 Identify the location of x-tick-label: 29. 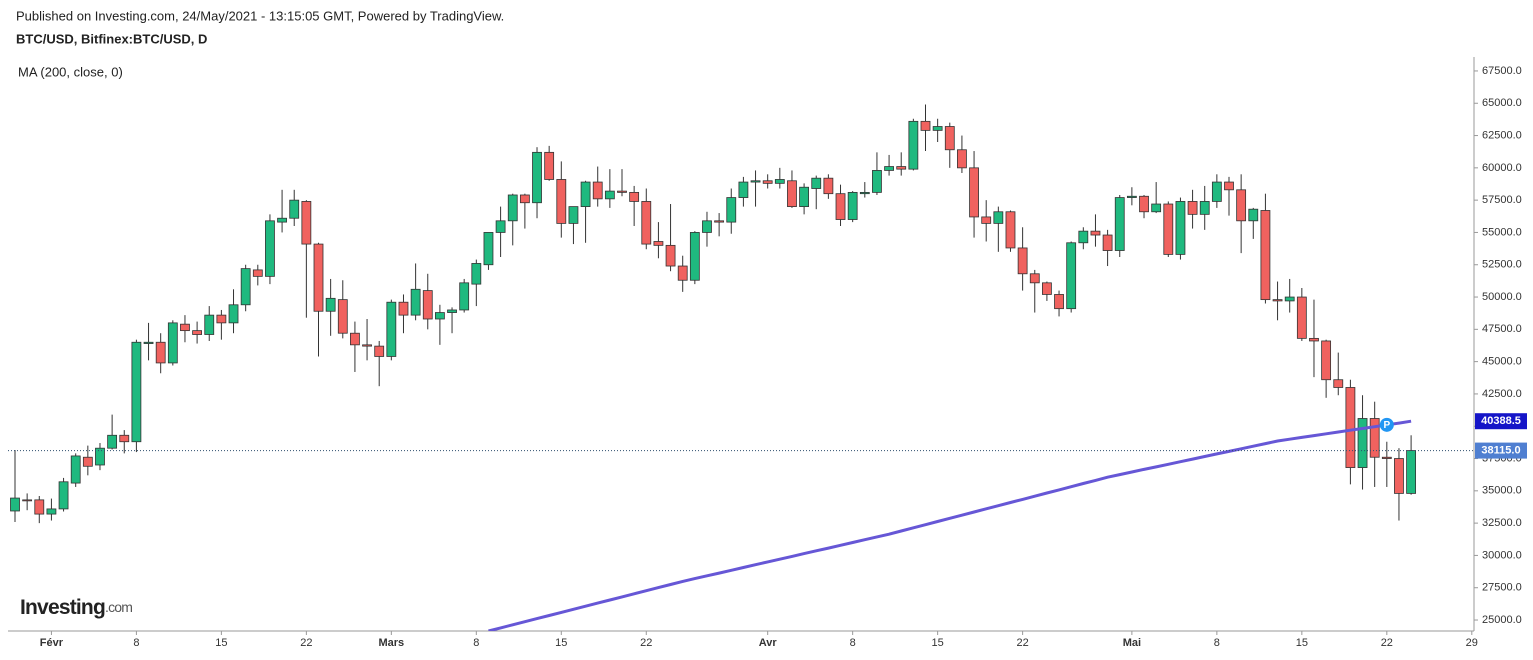
(1472, 643).